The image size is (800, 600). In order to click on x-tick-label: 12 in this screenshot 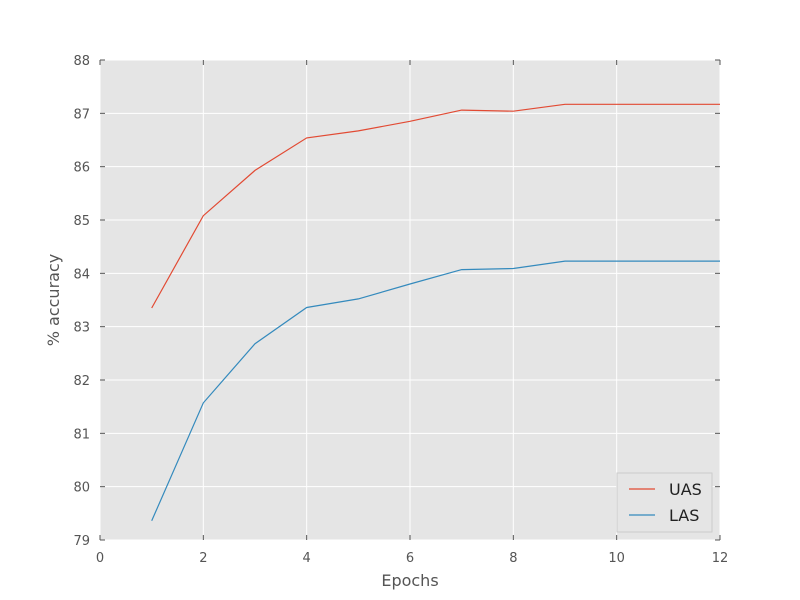, I will do `click(720, 558)`.